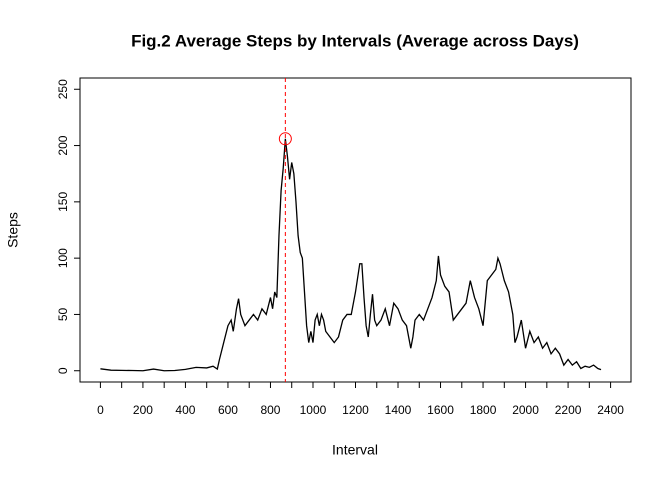 The image size is (672, 485). Describe the element at coordinates (440, 410) in the screenshot. I see `x-tick-label: 1600` at that location.